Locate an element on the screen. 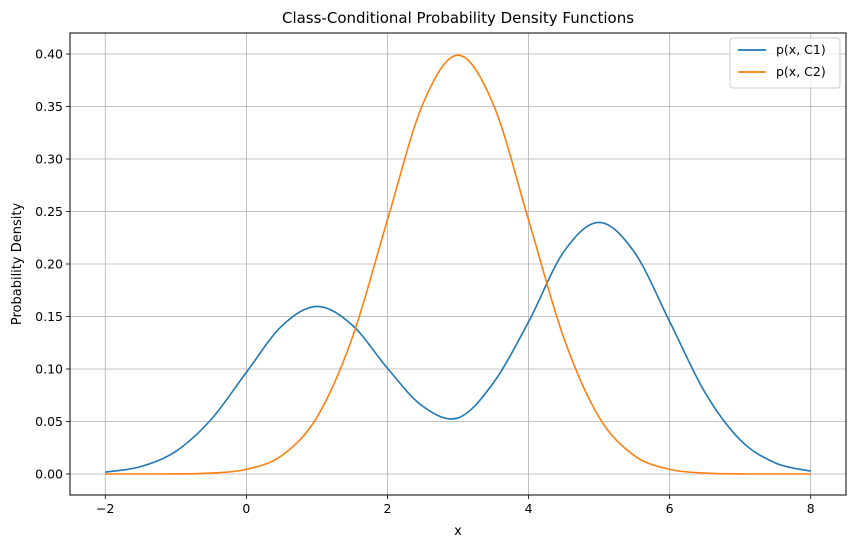 The image size is (855, 547). x-tick-label: 2 is located at coordinates (387, 508).